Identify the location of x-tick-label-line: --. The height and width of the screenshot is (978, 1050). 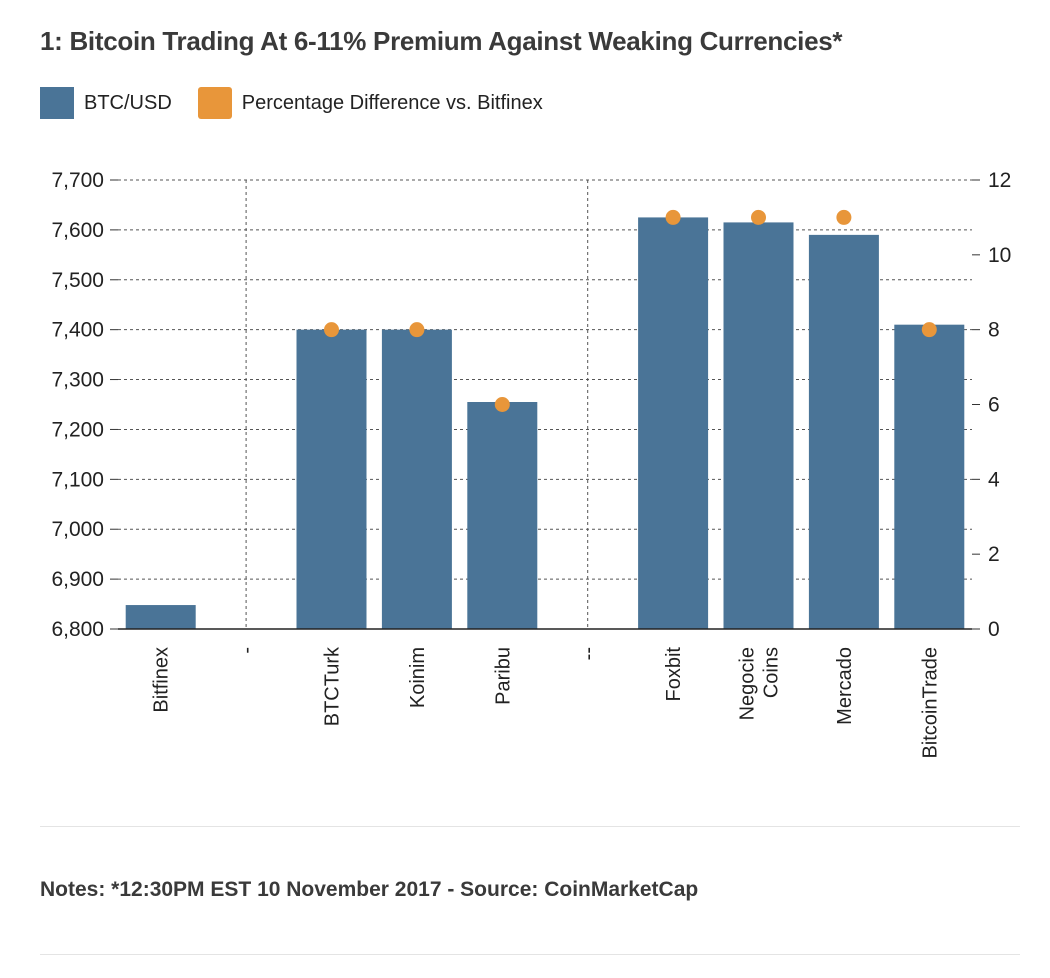
(589, 653).